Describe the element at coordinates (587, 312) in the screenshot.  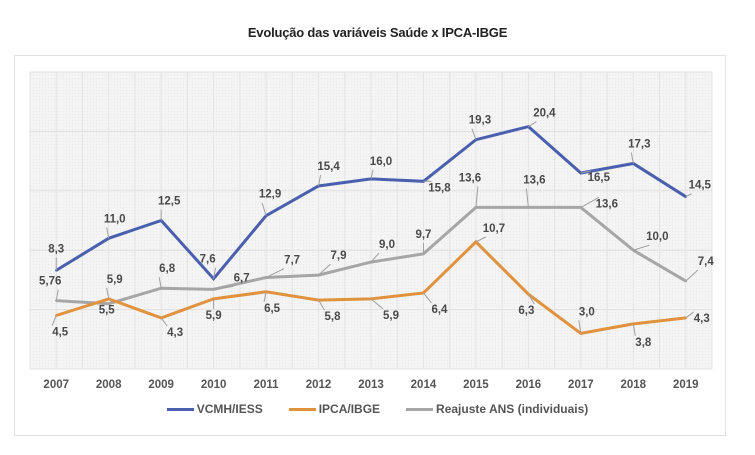
I see `data-label: 3,0` at that location.